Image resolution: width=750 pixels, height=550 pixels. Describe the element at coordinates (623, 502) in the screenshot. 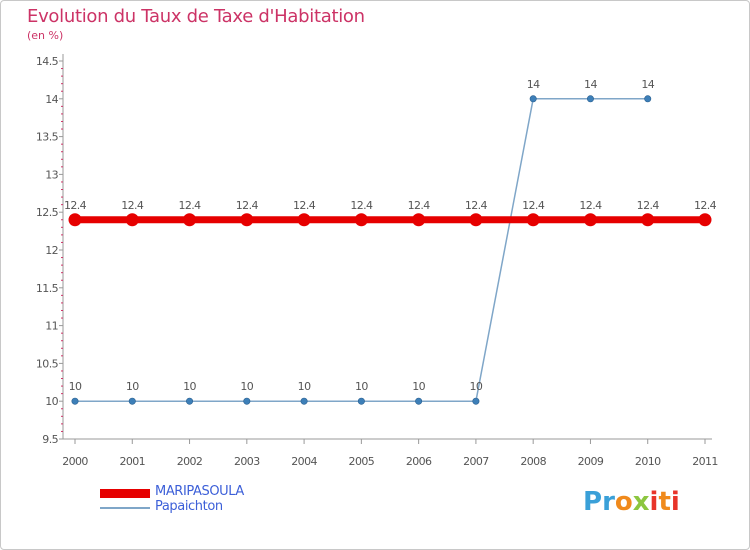

I see `logo-letter: o` at that location.